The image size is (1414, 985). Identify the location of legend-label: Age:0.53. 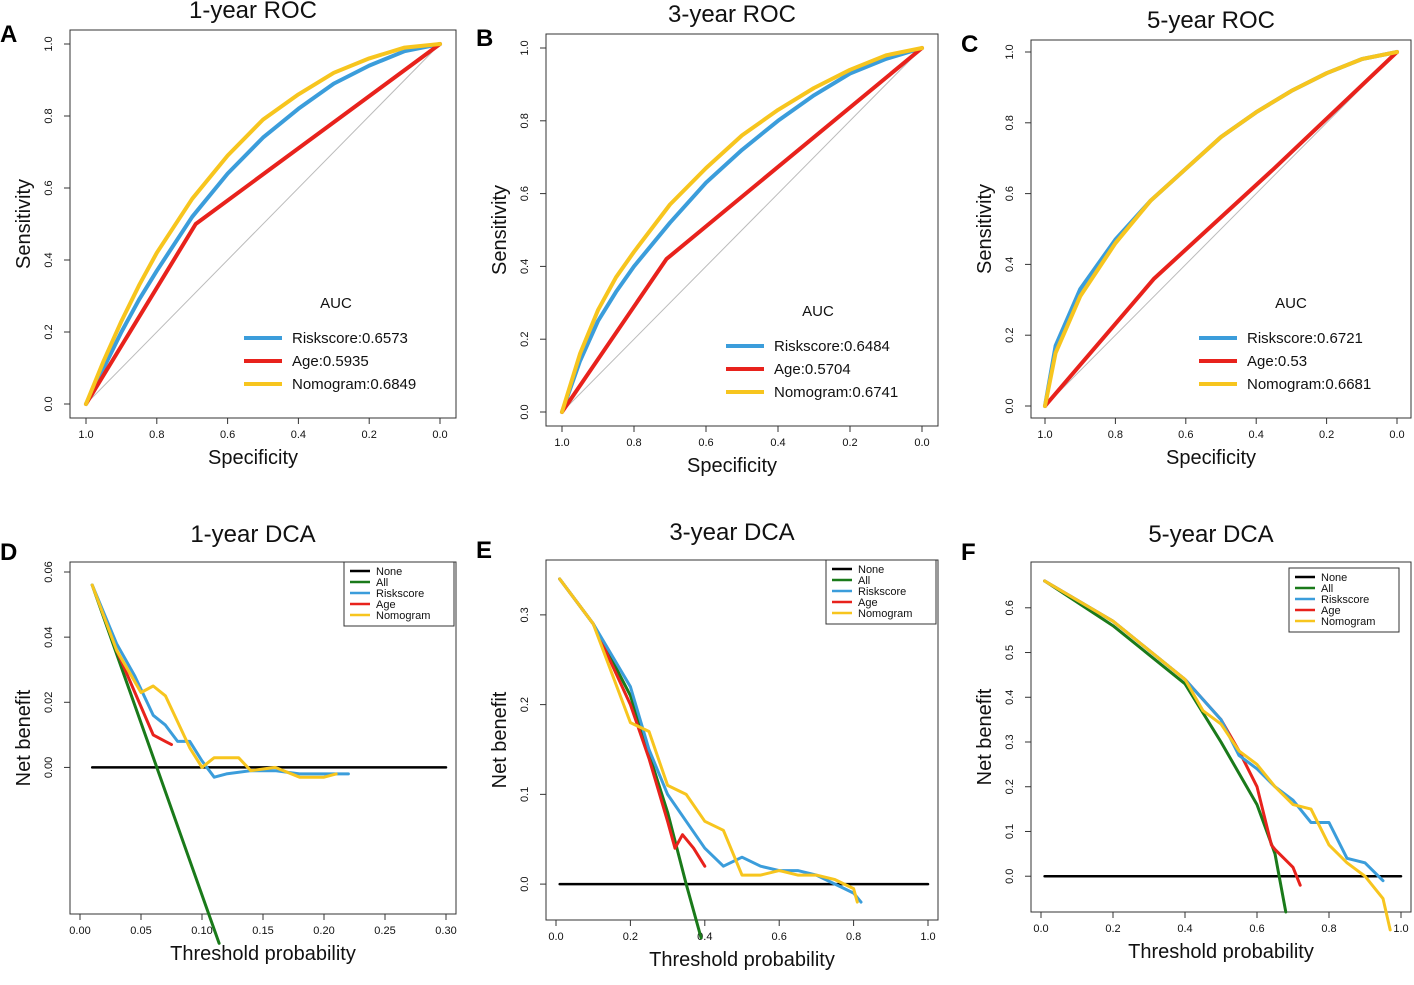
(1277, 361).